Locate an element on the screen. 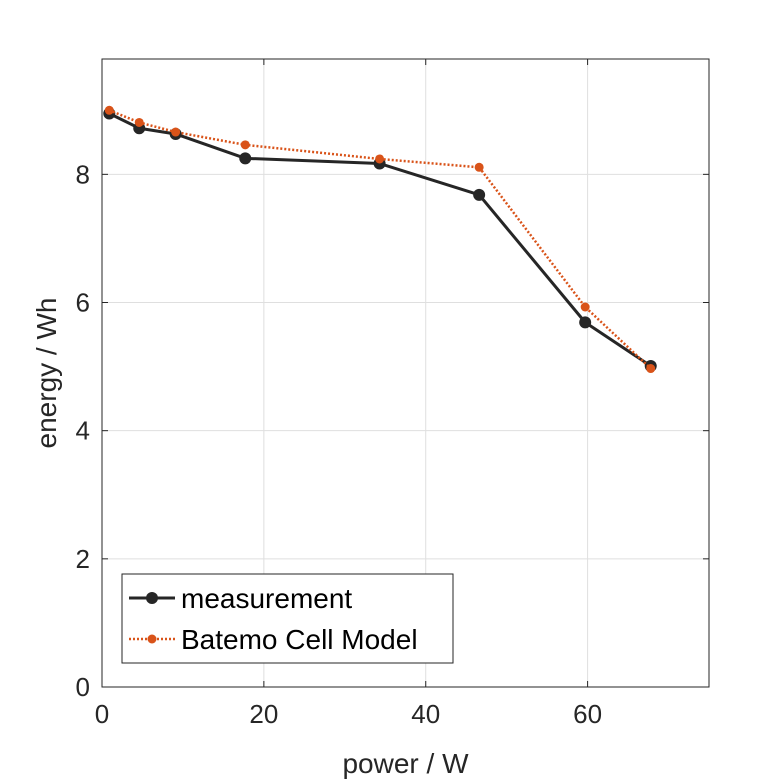 The height and width of the screenshot is (781, 781). x-tick-label: 0 is located at coordinates (102, 714).